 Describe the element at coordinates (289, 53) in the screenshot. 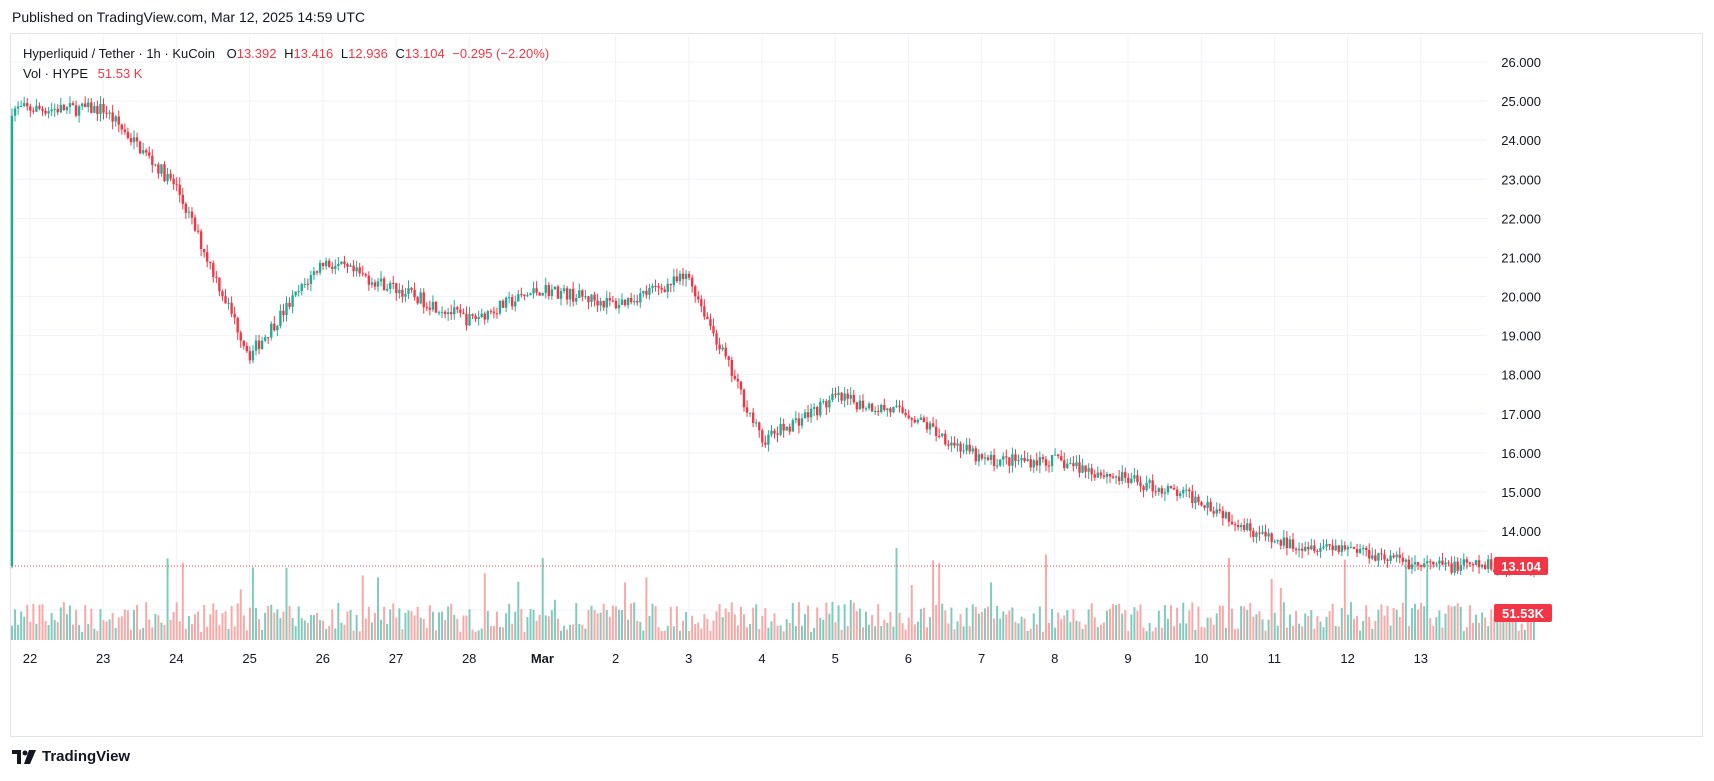

I see `high-label: H` at that location.